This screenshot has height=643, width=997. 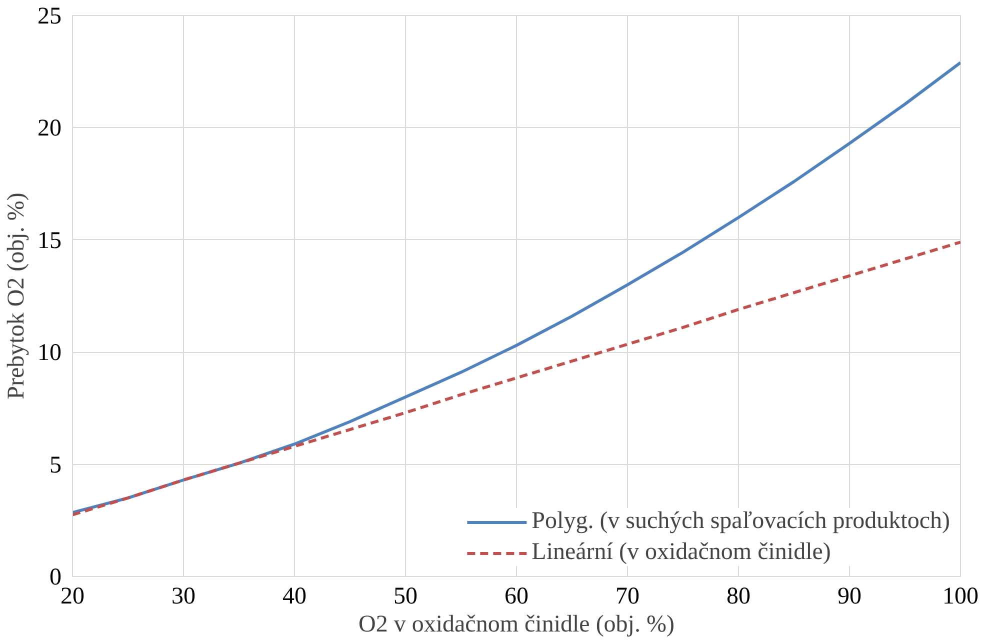 I want to click on y-axis-title: Prebytok O2 (obj. %), so click(x=17, y=296).